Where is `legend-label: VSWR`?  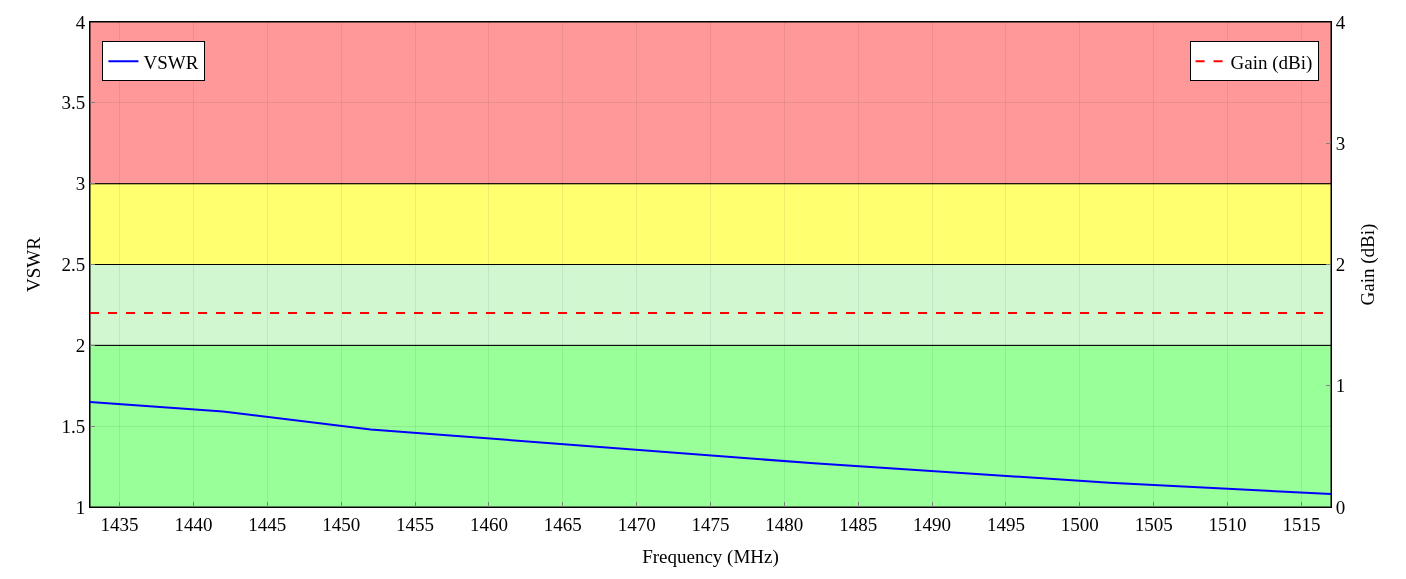
legend-label: VSWR is located at coordinates (171, 62).